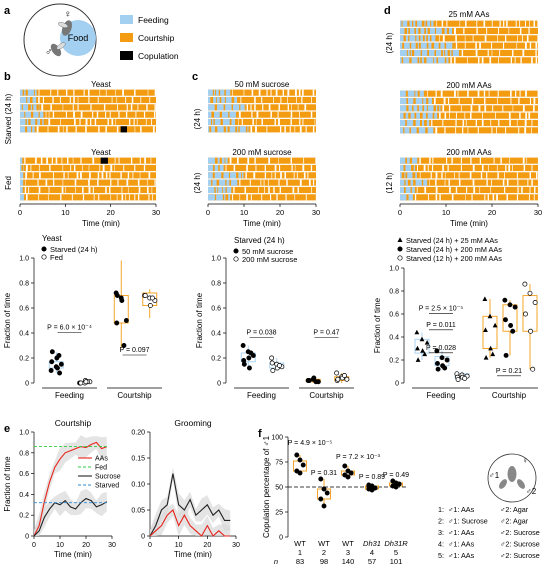 Image resolution: width=550 pixels, height=570 pixels. I want to click on y-tick-label: 0.8, so click(216, 284).